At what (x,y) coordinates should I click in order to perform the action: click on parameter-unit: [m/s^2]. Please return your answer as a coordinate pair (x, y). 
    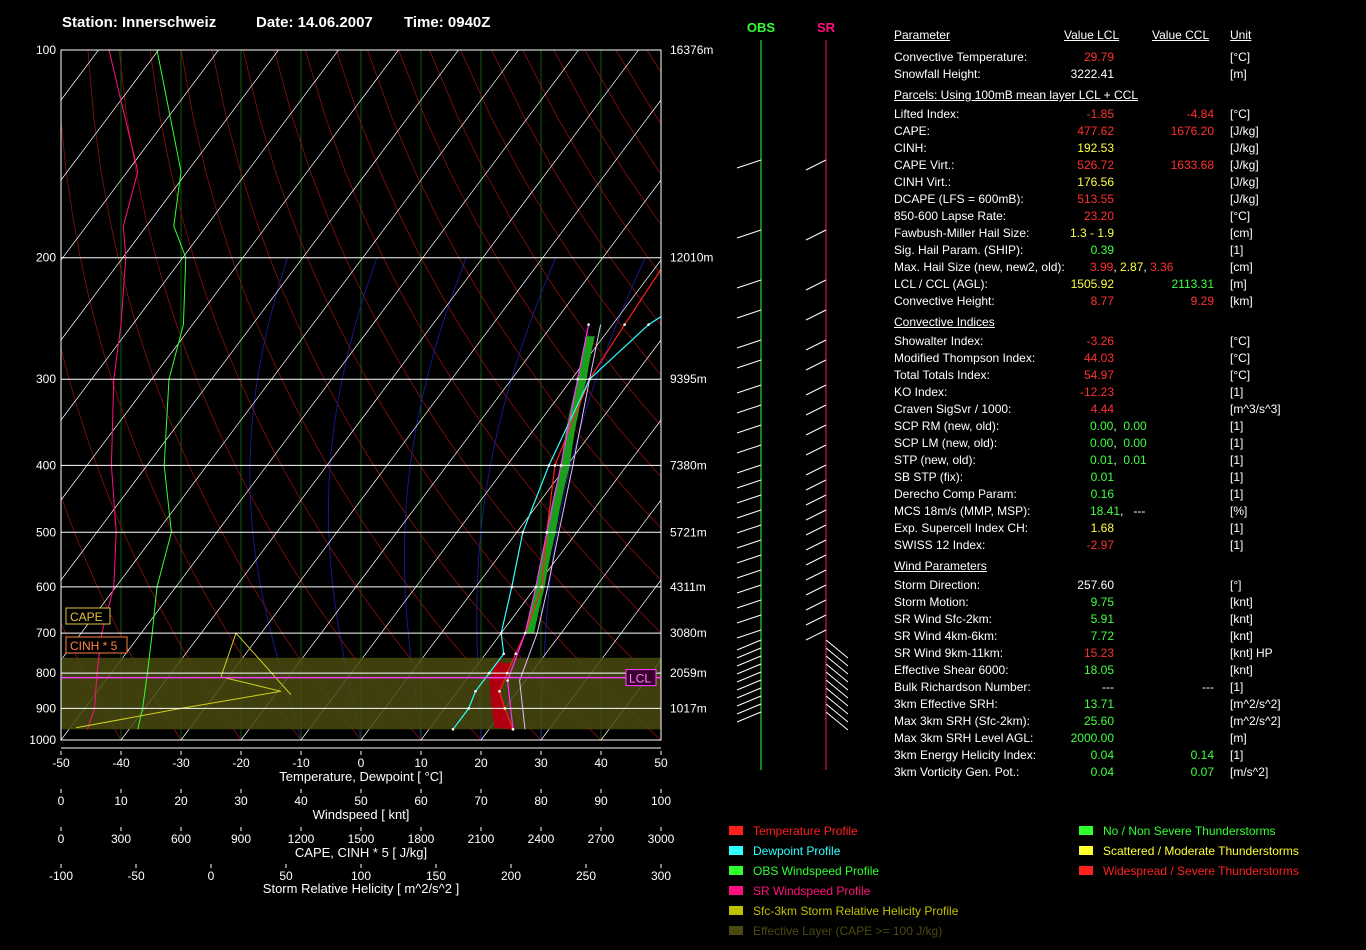
    Looking at the image, I should click on (1249, 772).